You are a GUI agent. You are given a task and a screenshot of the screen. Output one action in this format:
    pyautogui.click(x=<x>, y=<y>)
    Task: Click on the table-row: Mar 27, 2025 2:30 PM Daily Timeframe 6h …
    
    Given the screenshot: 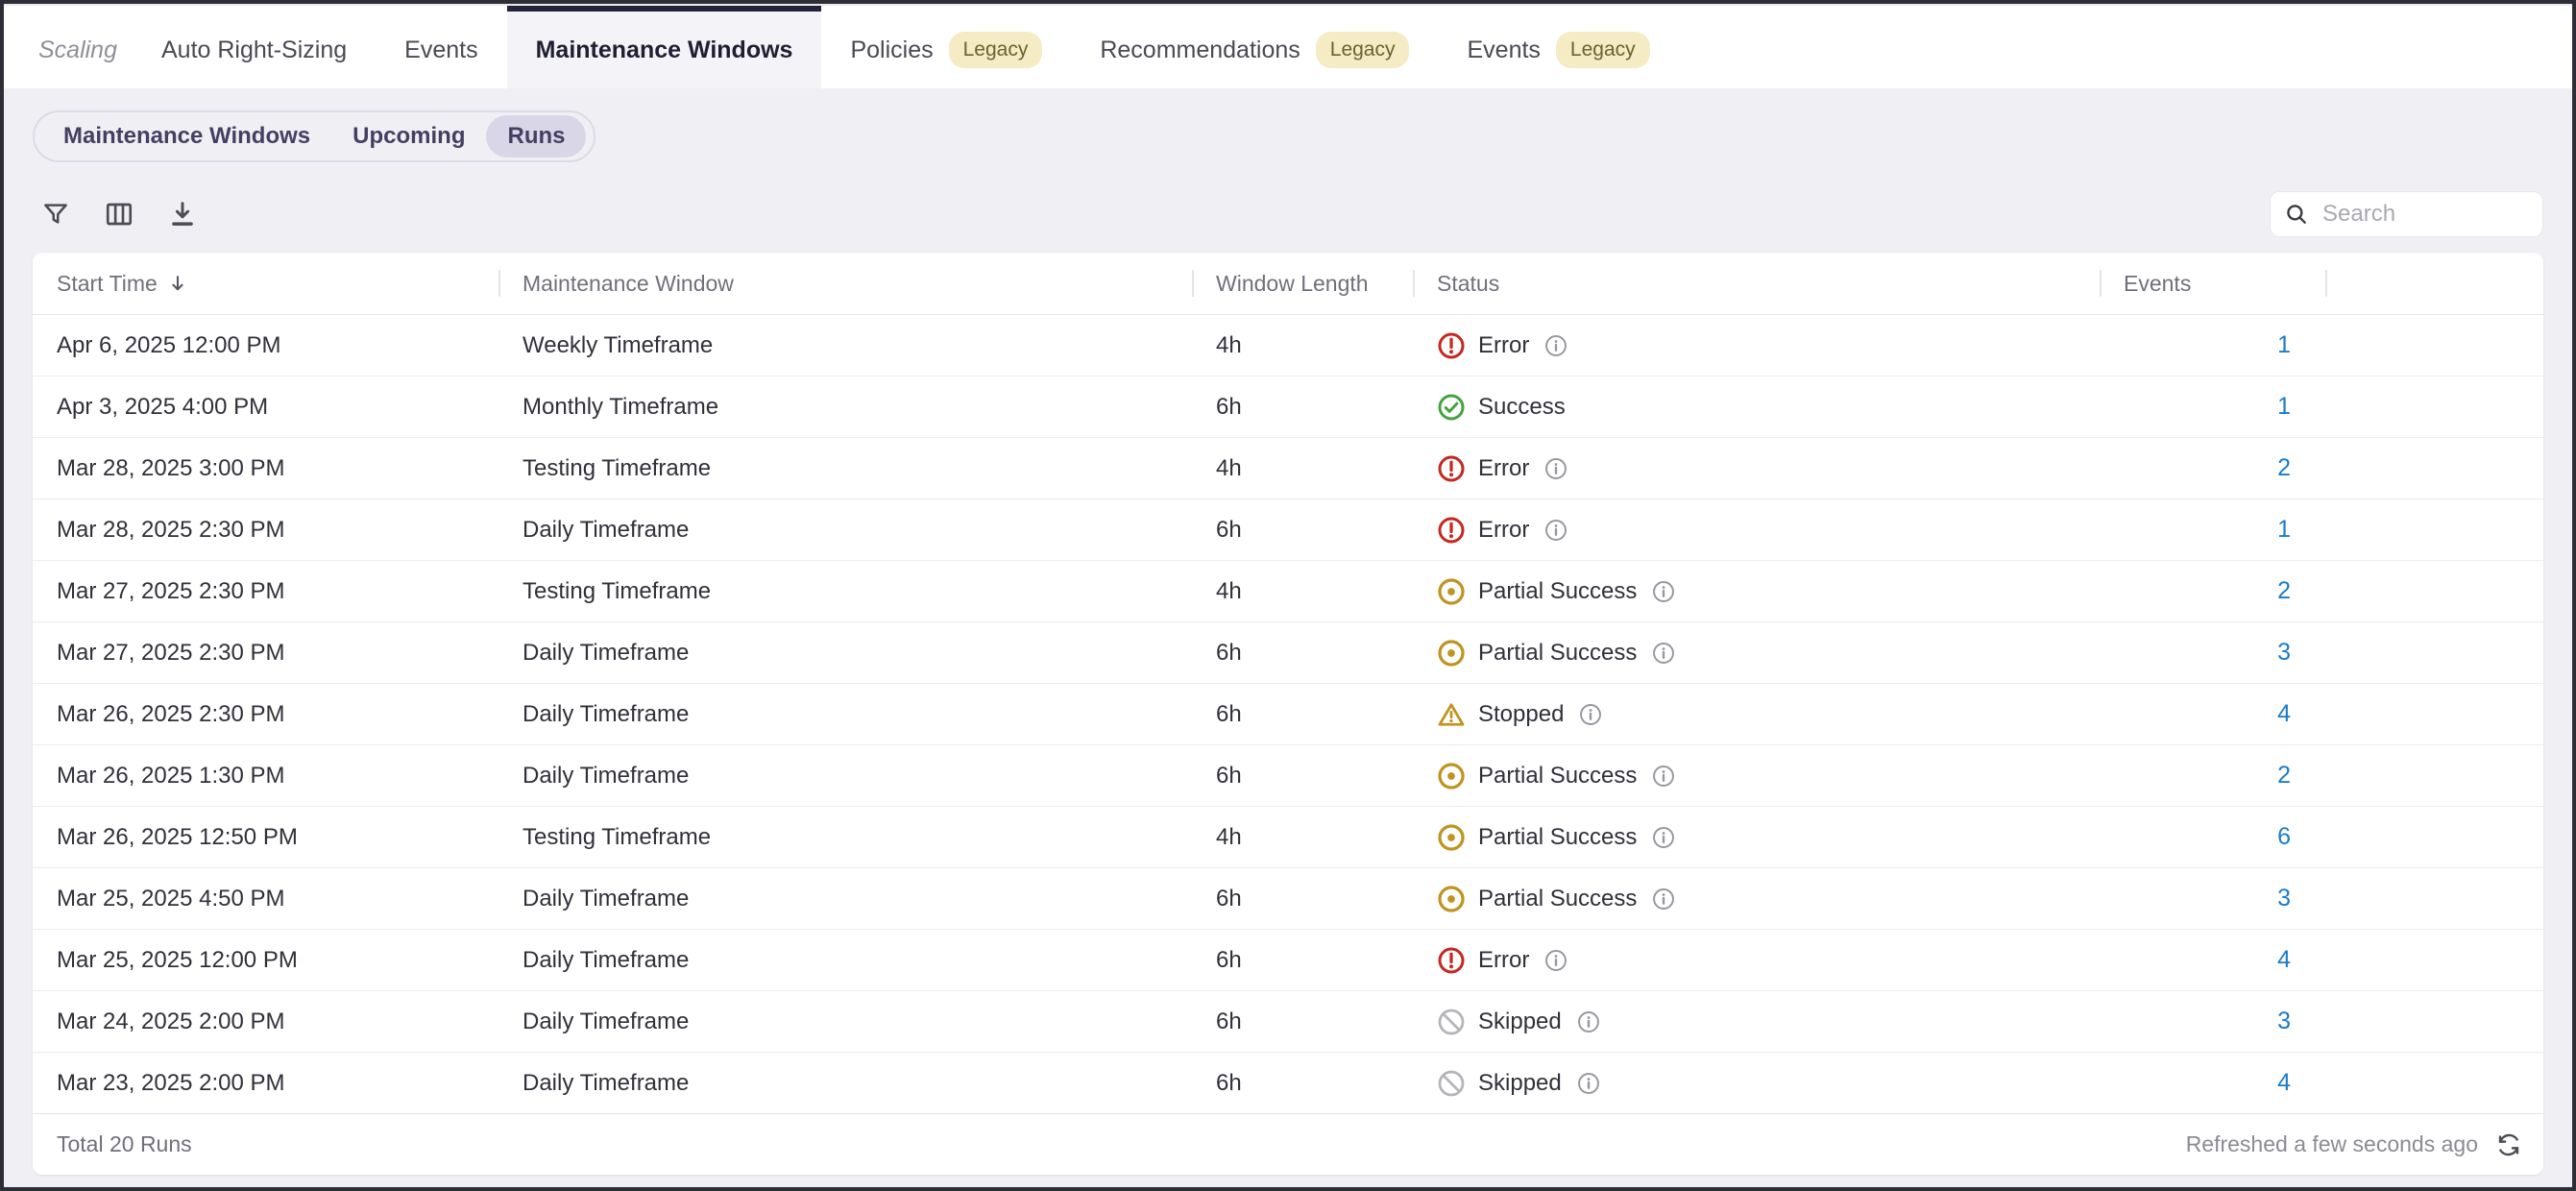 What is the action you would take?
    pyautogui.click(x=1288, y=653)
    